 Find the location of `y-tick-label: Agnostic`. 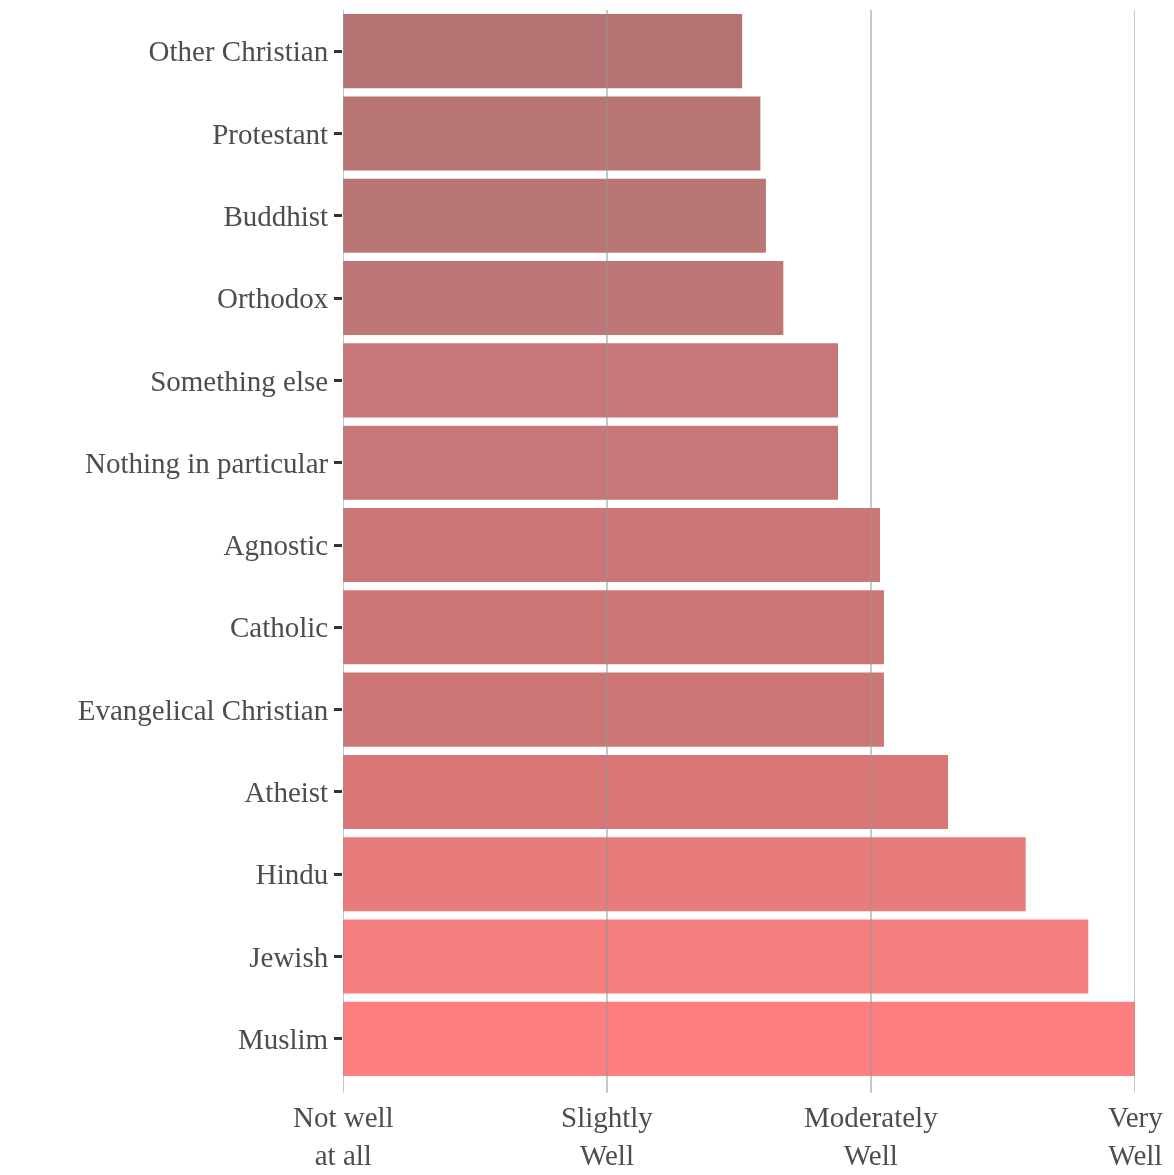

y-tick-label: Agnostic is located at coordinates (276, 545).